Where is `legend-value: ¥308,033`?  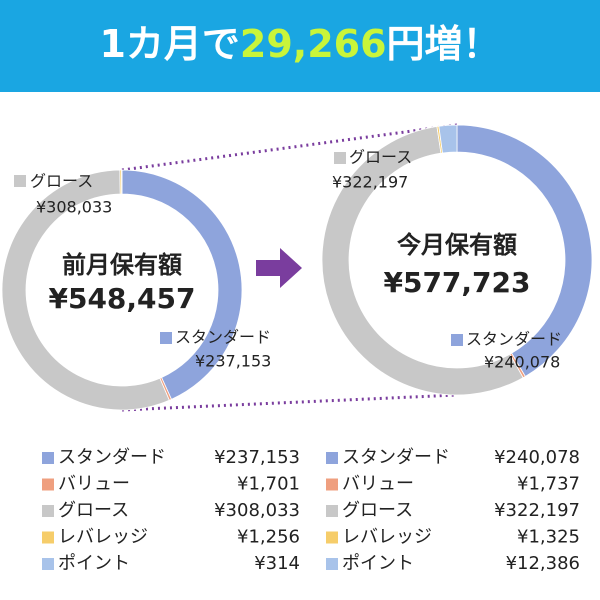
legend-value: ¥308,033 is located at coordinates (257, 510).